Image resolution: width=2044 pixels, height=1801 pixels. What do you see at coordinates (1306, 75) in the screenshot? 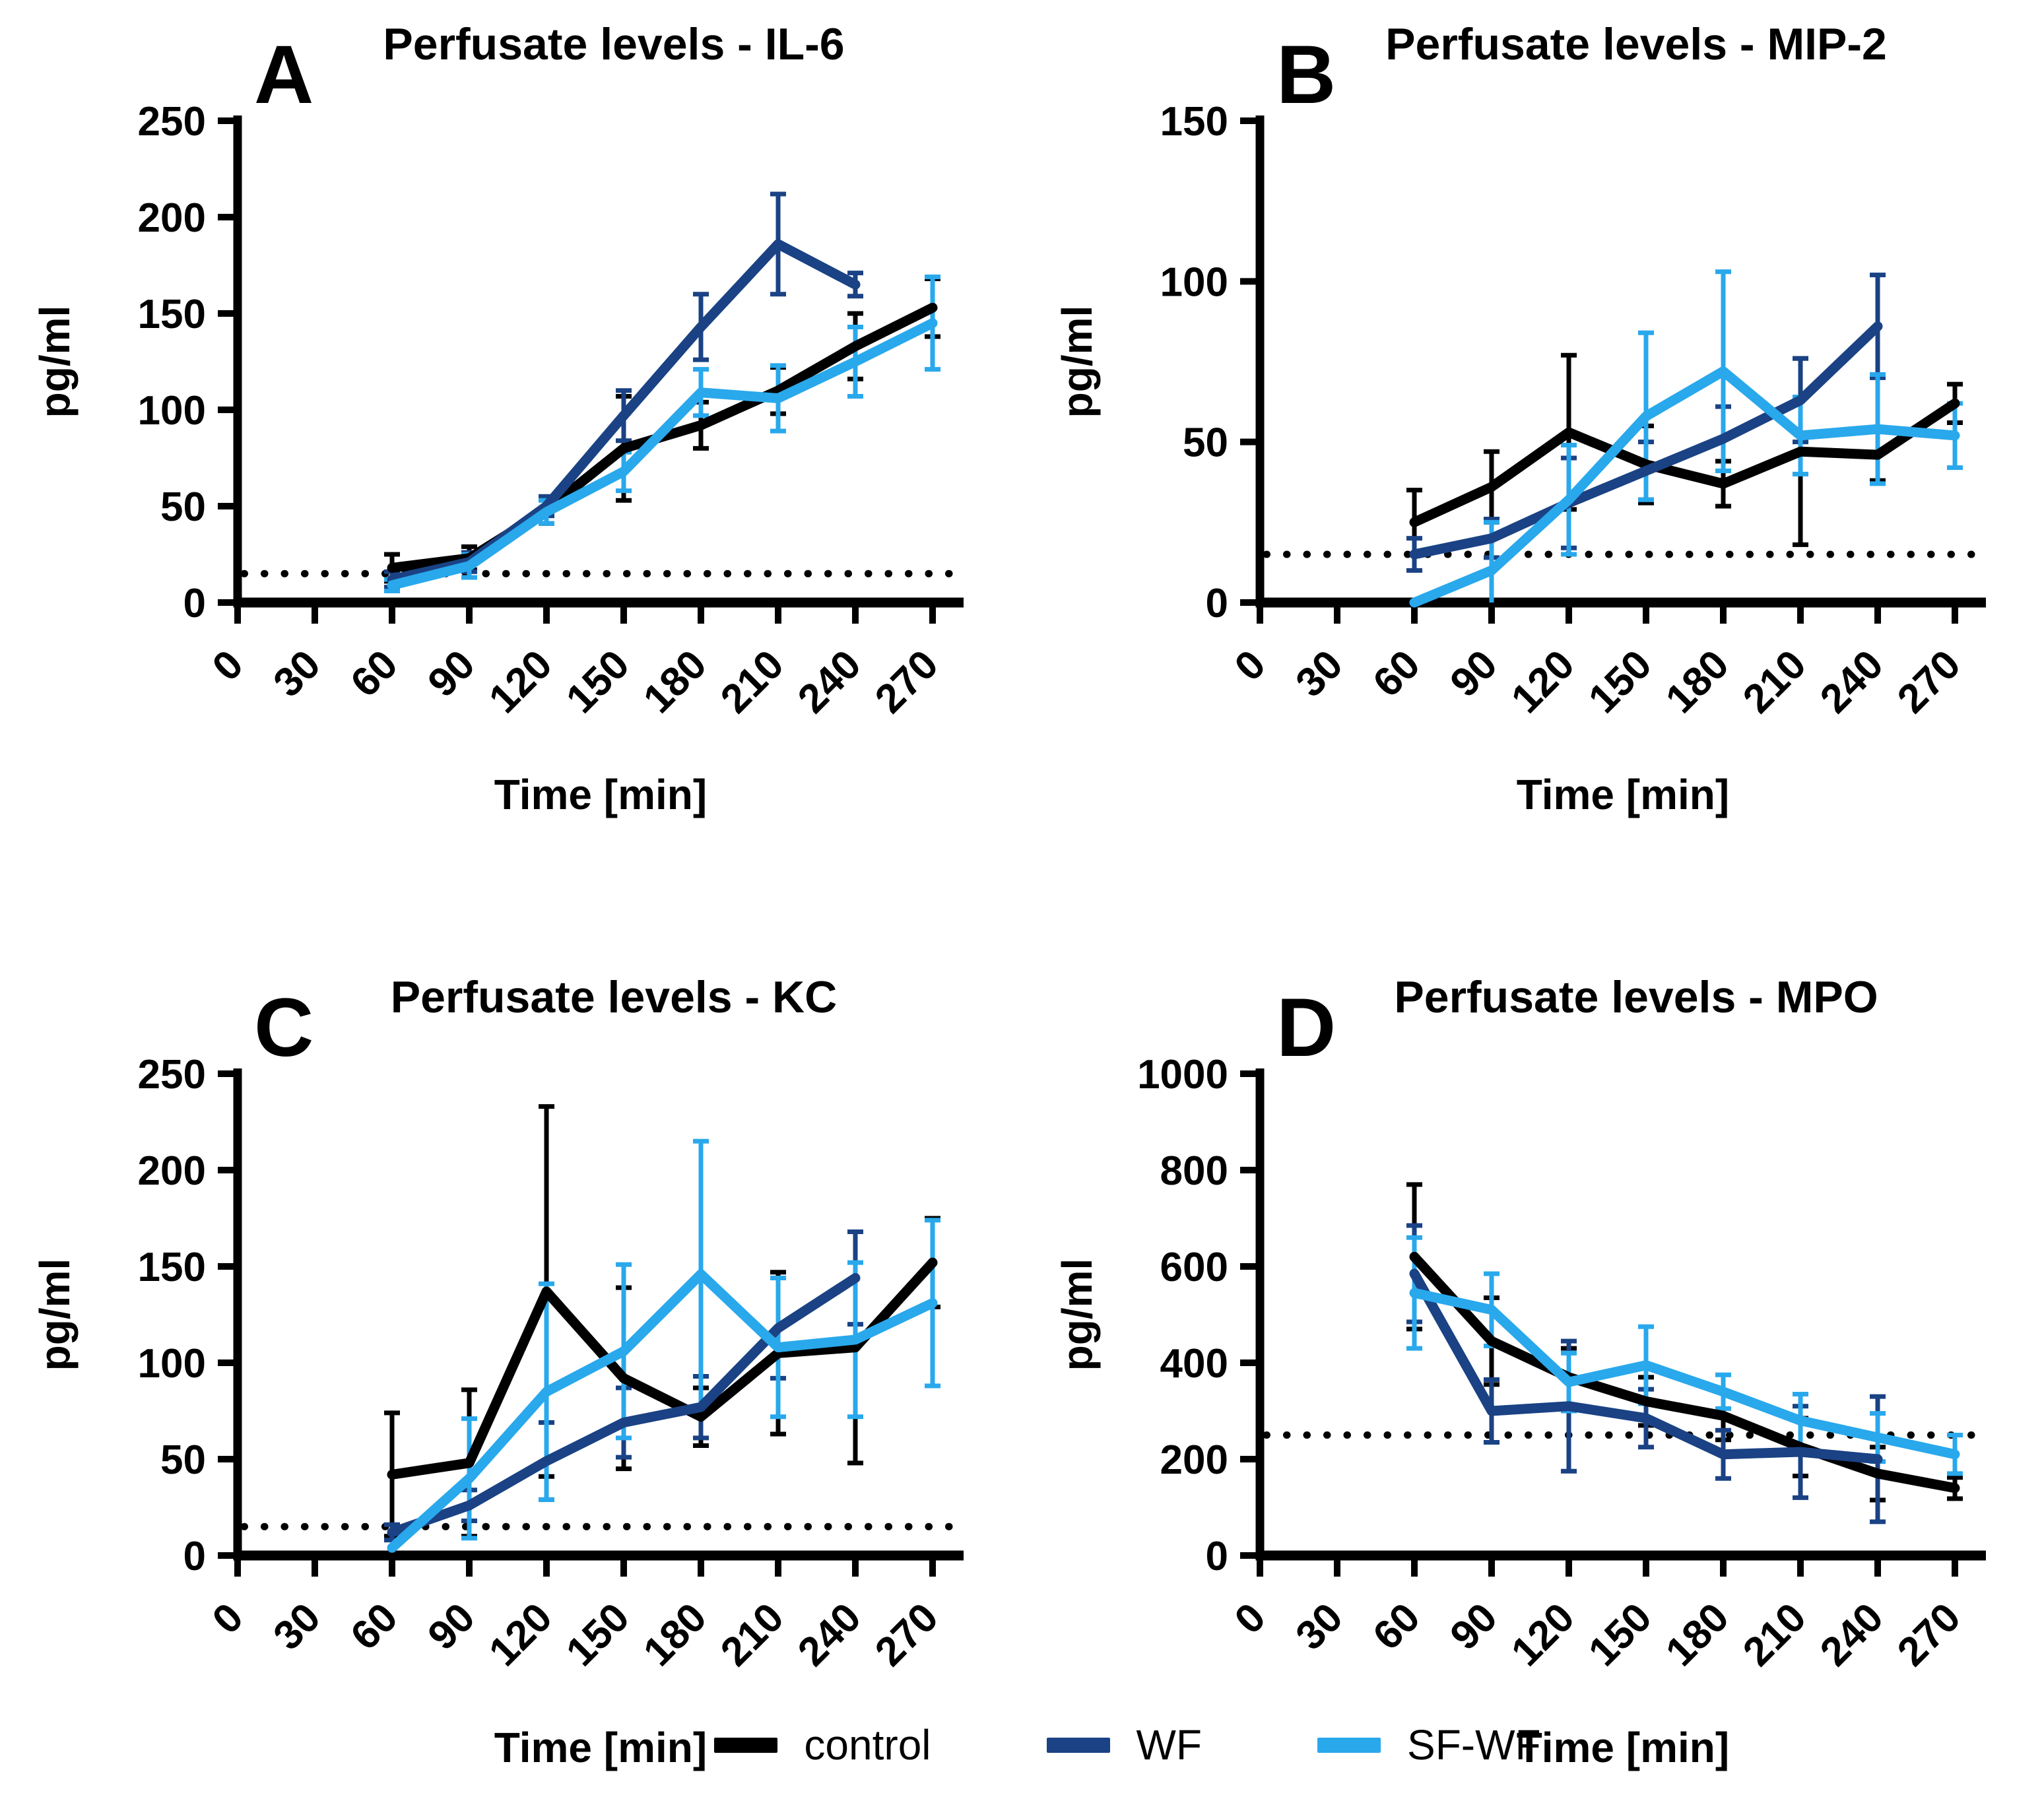
I see `panel-letter: B` at bounding box center [1306, 75].